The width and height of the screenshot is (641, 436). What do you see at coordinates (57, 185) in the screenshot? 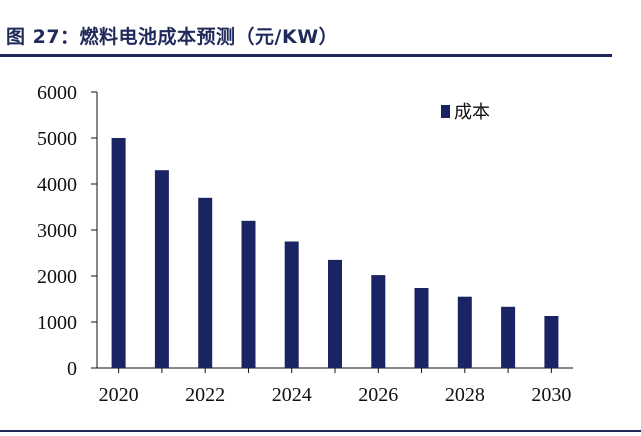
I see `y-tick-label: 4000` at bounding box center [57, 185].